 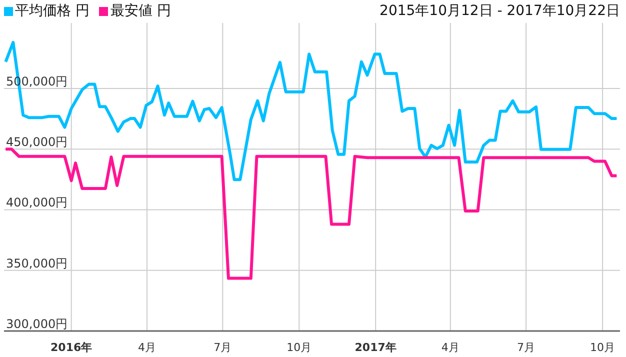 I want to click on y-tick-label: 450,000円, so click(x=37, y=142).